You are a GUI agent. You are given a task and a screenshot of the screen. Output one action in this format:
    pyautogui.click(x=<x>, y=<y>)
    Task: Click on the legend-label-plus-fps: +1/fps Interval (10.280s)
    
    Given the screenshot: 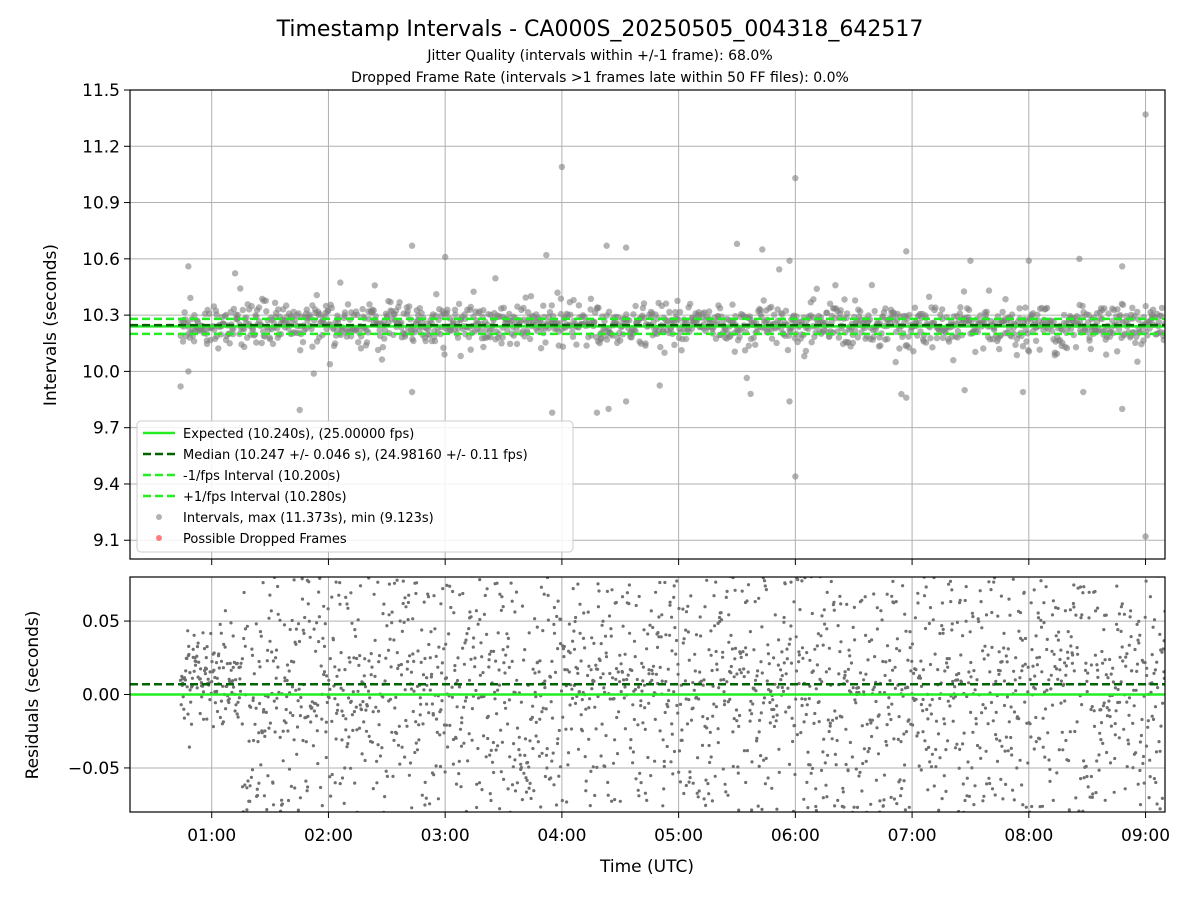 What is the action you would take?
    pyautogui.click(x=265, y=497)
    